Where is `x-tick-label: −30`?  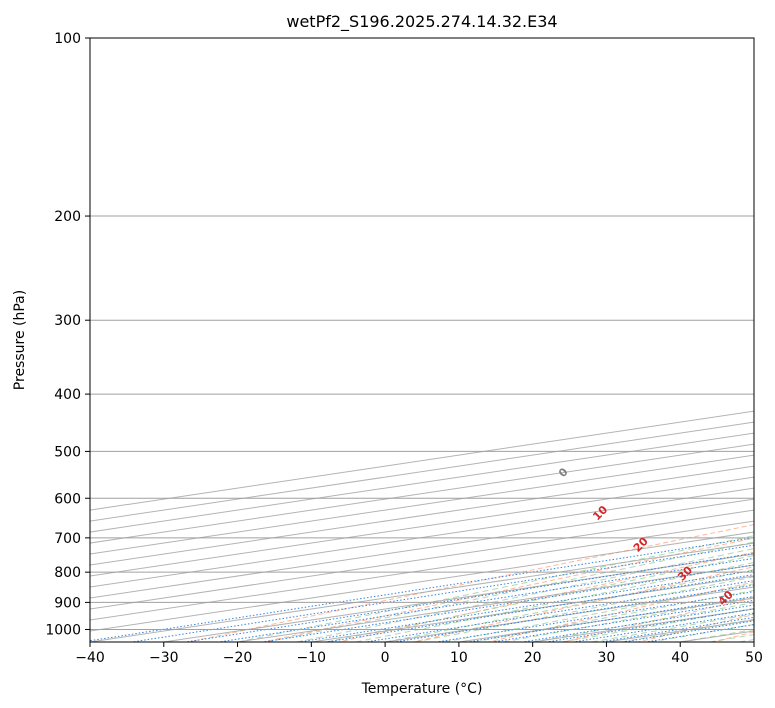 x-tick-label: −30 is located at coordinates (164, 658).